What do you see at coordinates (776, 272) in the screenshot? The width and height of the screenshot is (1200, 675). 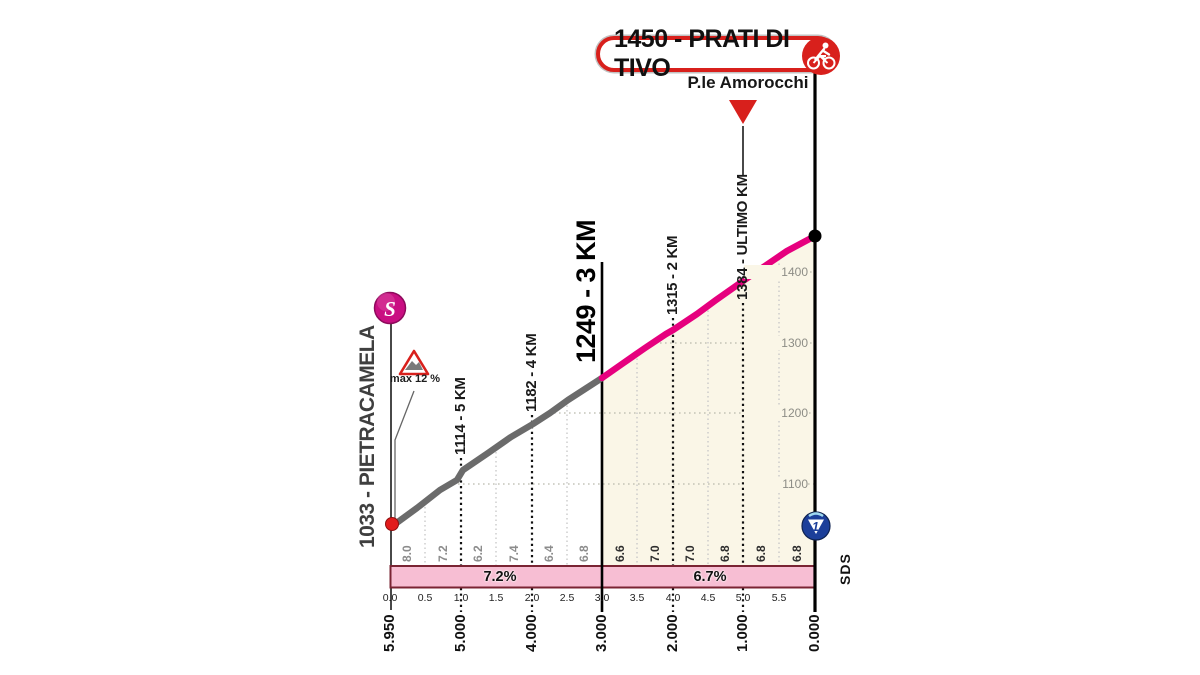 I see `elevation-tick: 1400` at bounding box center [776, 272].